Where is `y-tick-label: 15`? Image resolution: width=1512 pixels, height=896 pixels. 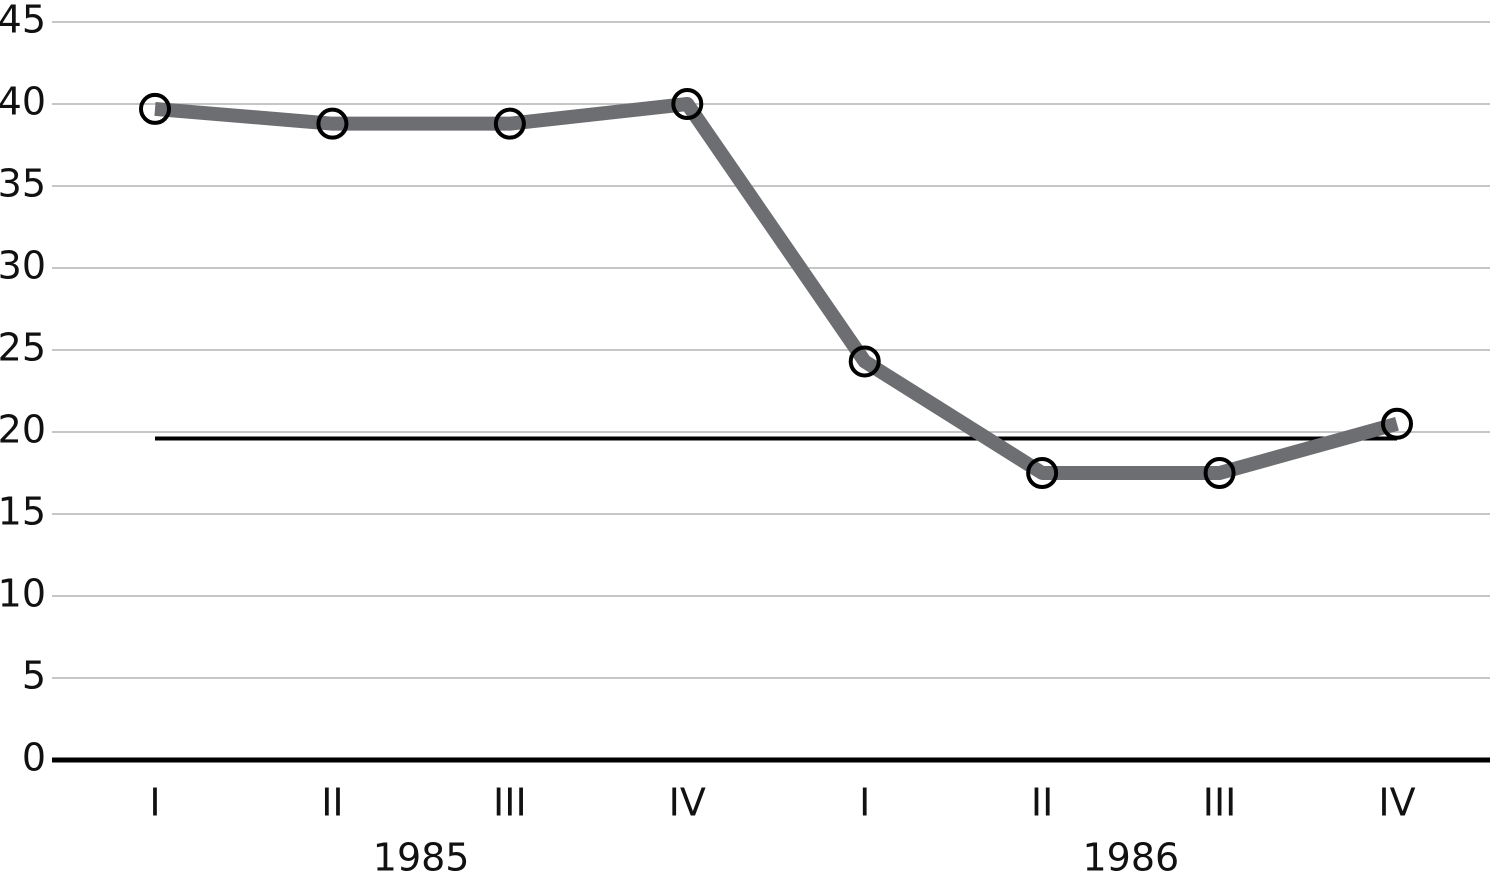
y-tick-label: 15 is located at coordinates (23, 512).